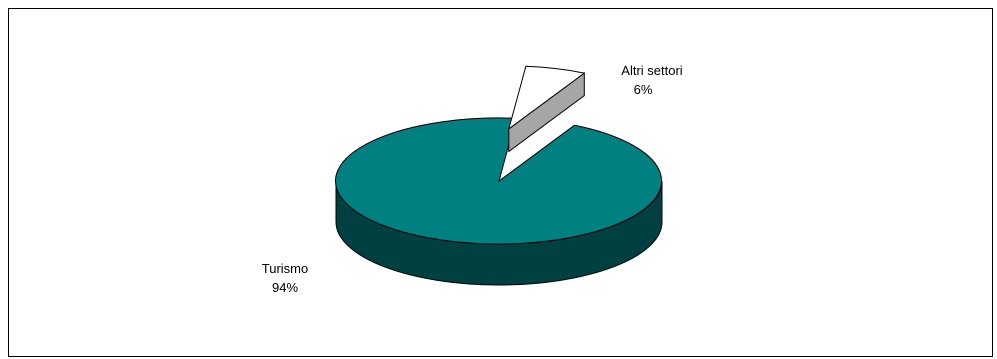  I want to click on data-label-altri-settori-pct: 6%, so click(643, 89).